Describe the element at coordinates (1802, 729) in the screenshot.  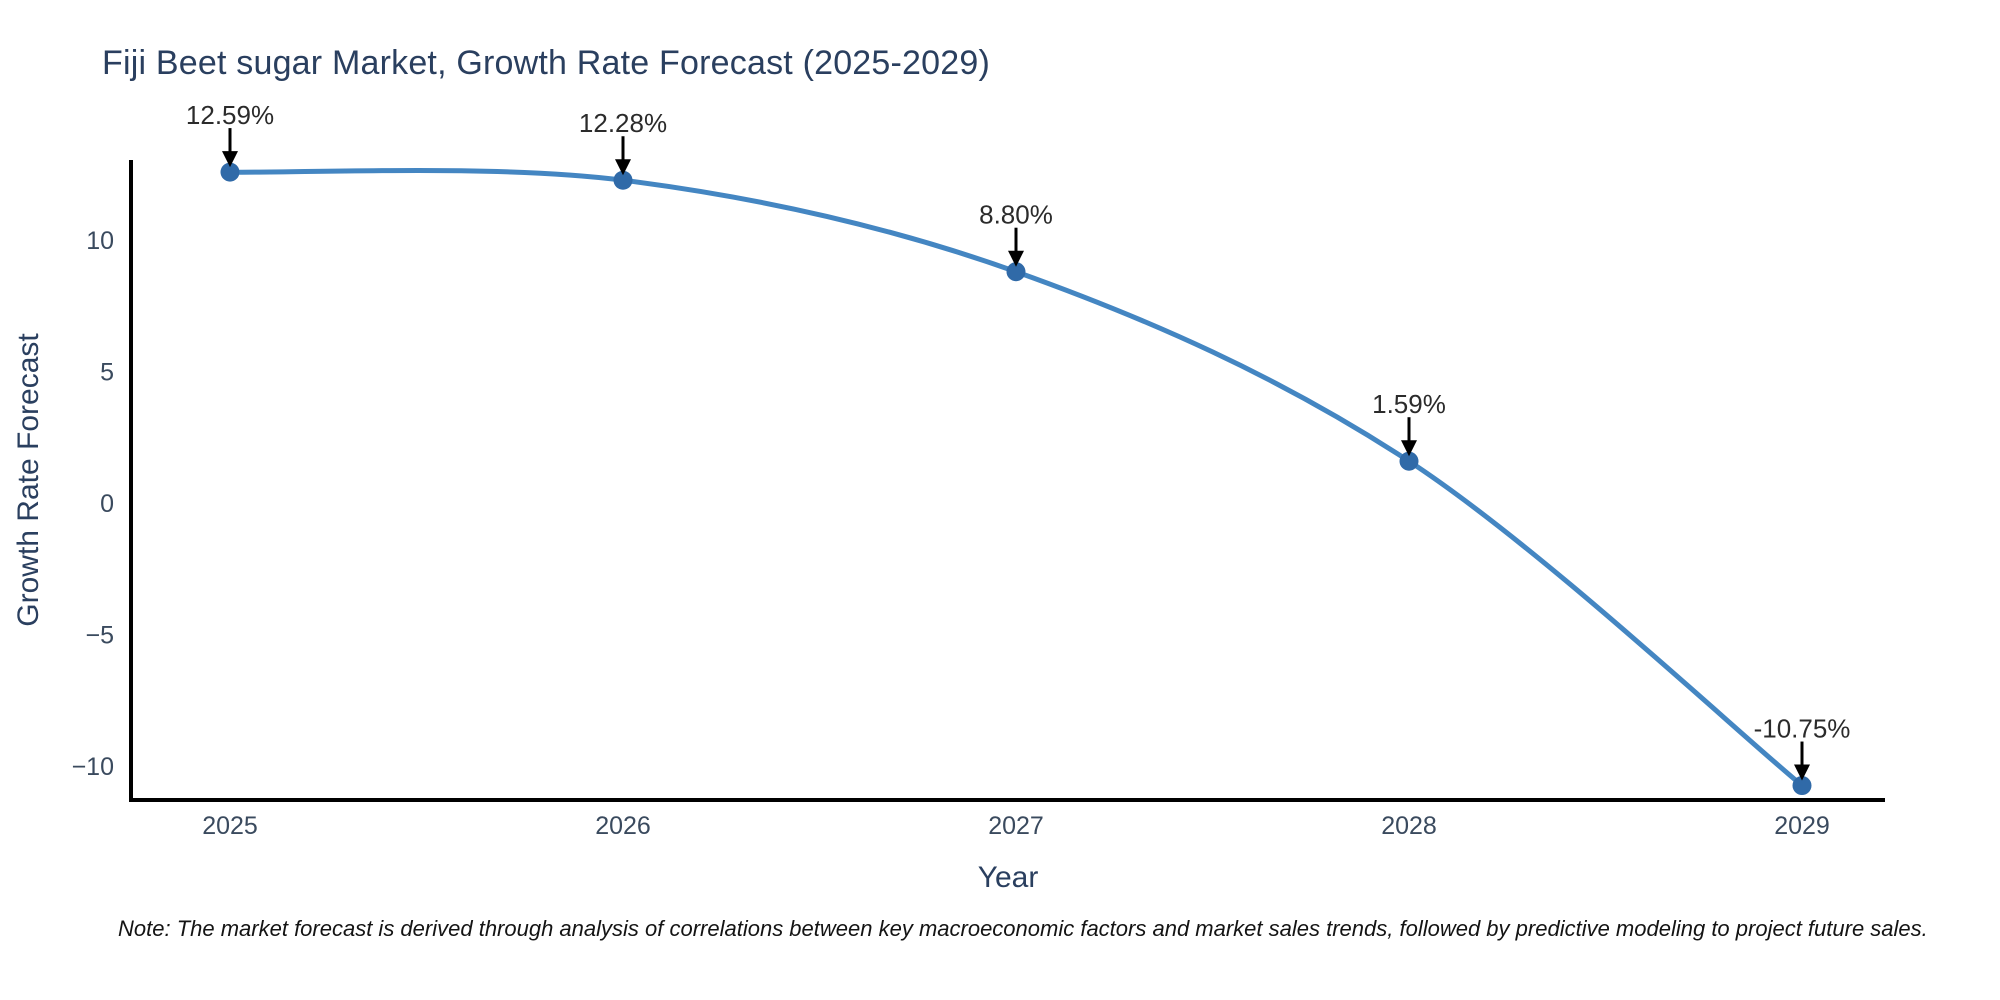
I see `data-point-label: -10.75%` at that location.